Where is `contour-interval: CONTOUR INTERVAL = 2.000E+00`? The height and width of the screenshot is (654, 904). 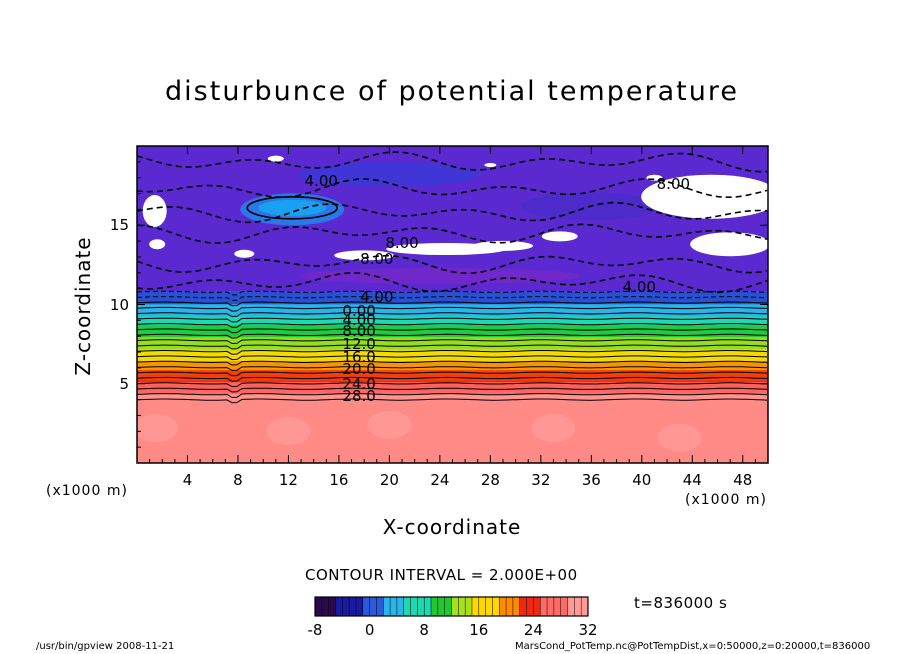
contour-interval: CONTOUR INTERVAL = 2.000E+00 is located at coordinates (441, 575).